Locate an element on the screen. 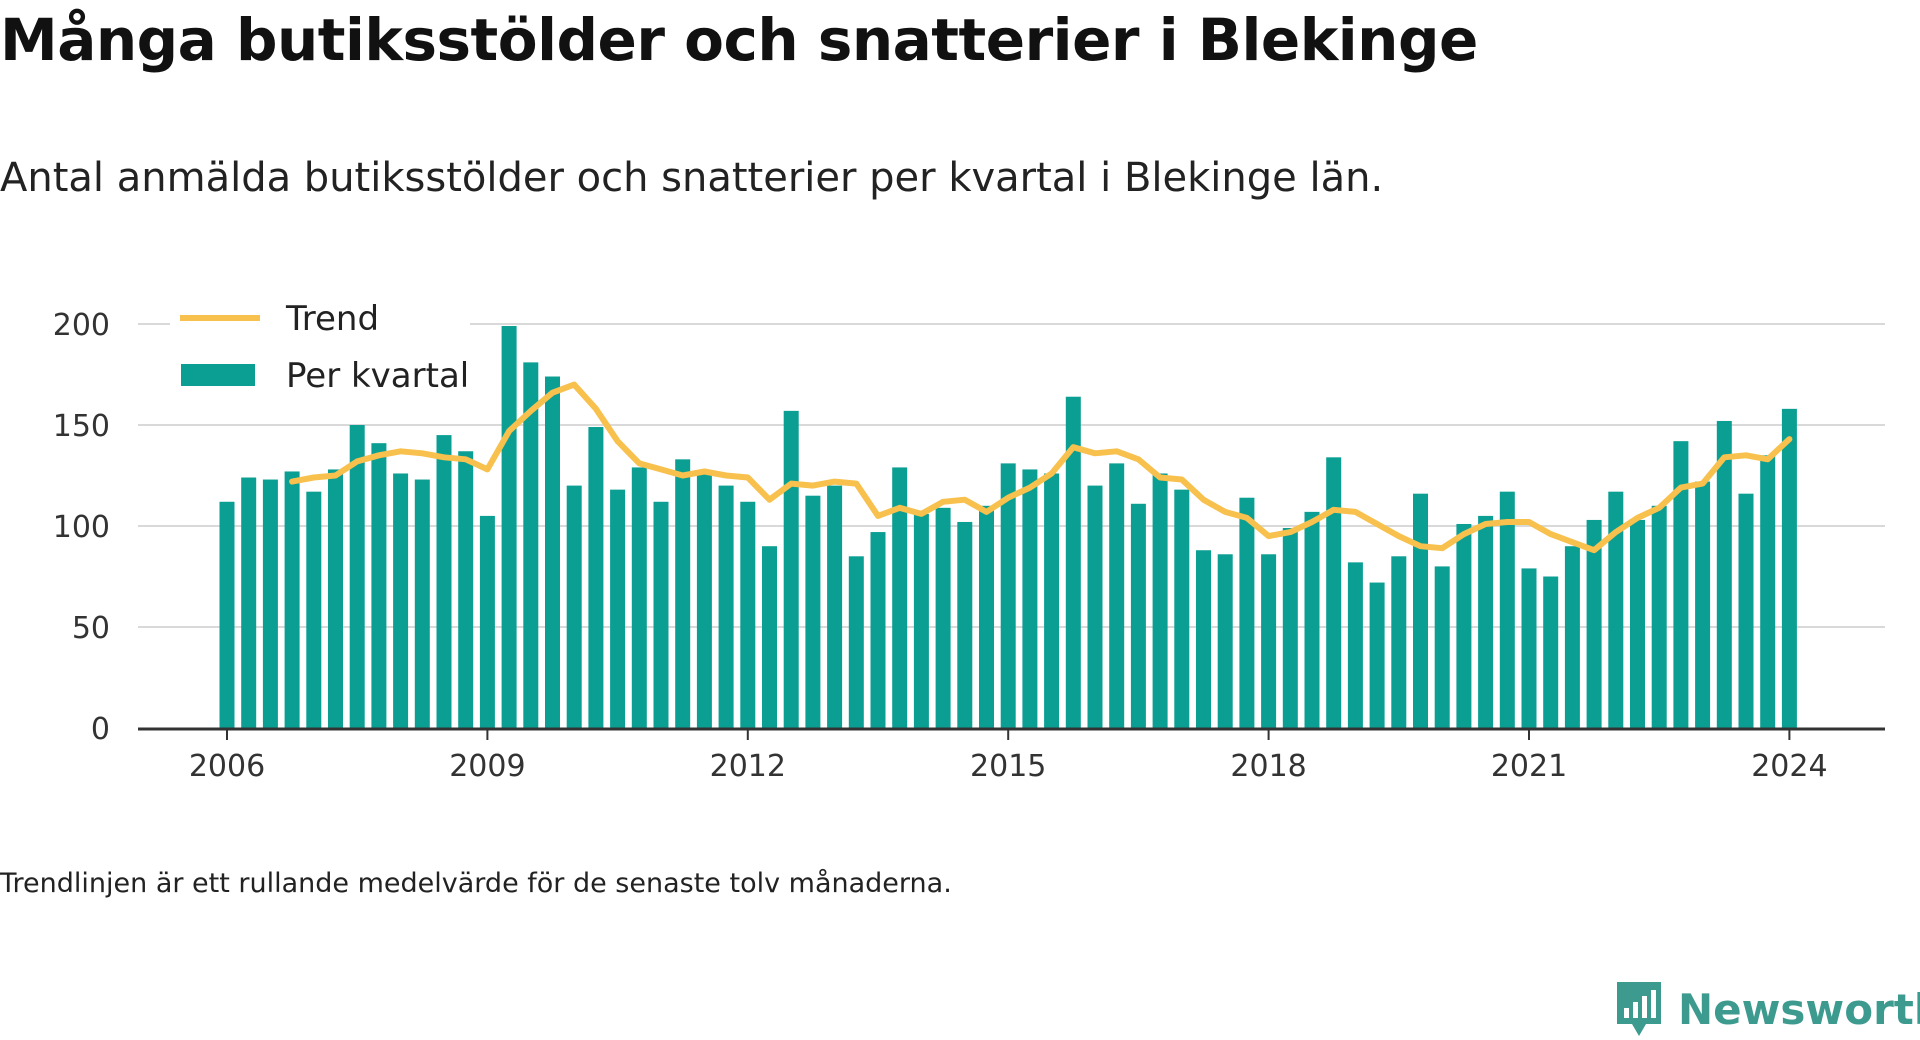 This screenshot has width=1920, height=1040. x-tick-label: 2018 is located at coordinates (1268, 766).